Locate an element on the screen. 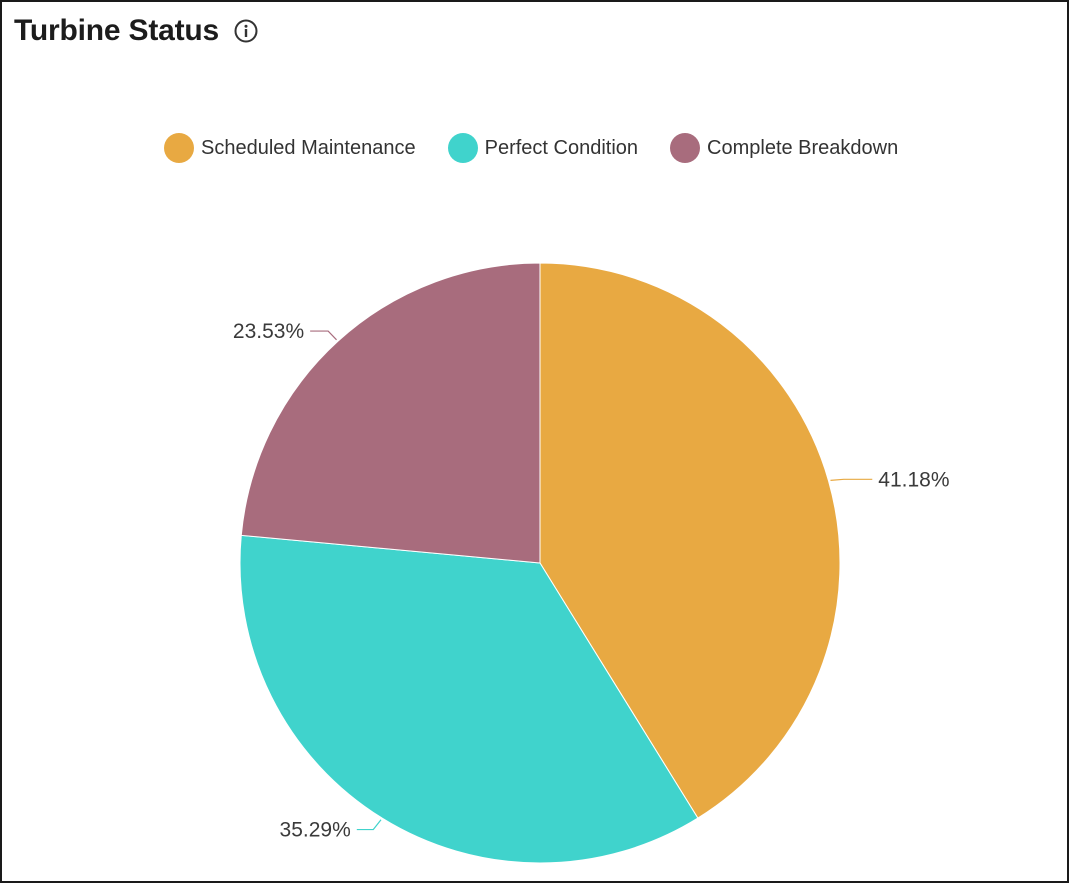 This screenshot has width=1069, height=883. legend-item-scheduled-maintenance: Scheduled Maintenance is located at coordinates (290, 148).